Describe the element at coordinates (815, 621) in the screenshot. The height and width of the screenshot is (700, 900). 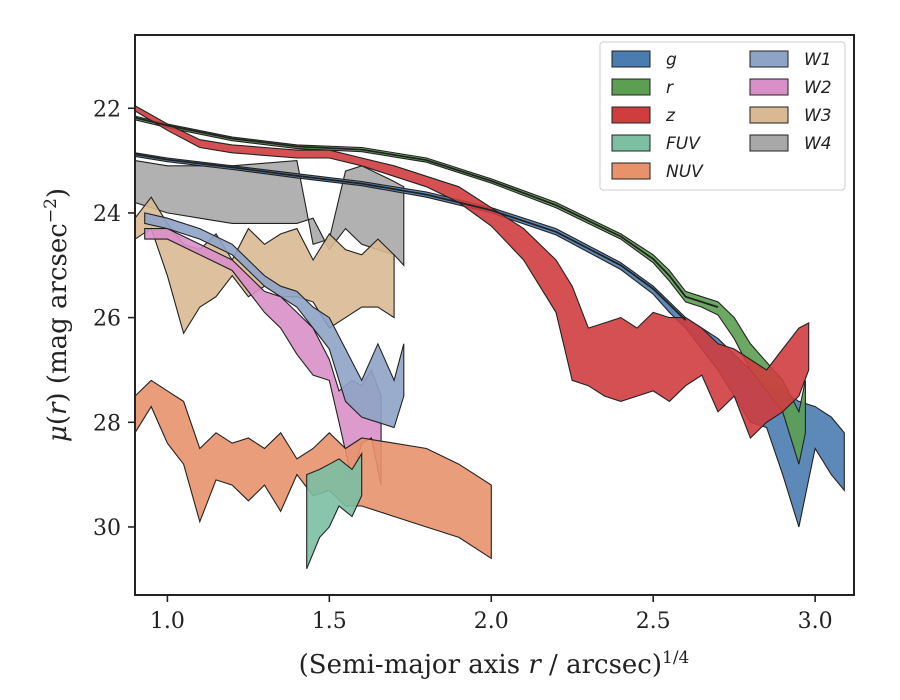
I see `x-tick-label: 3.0` at that location.